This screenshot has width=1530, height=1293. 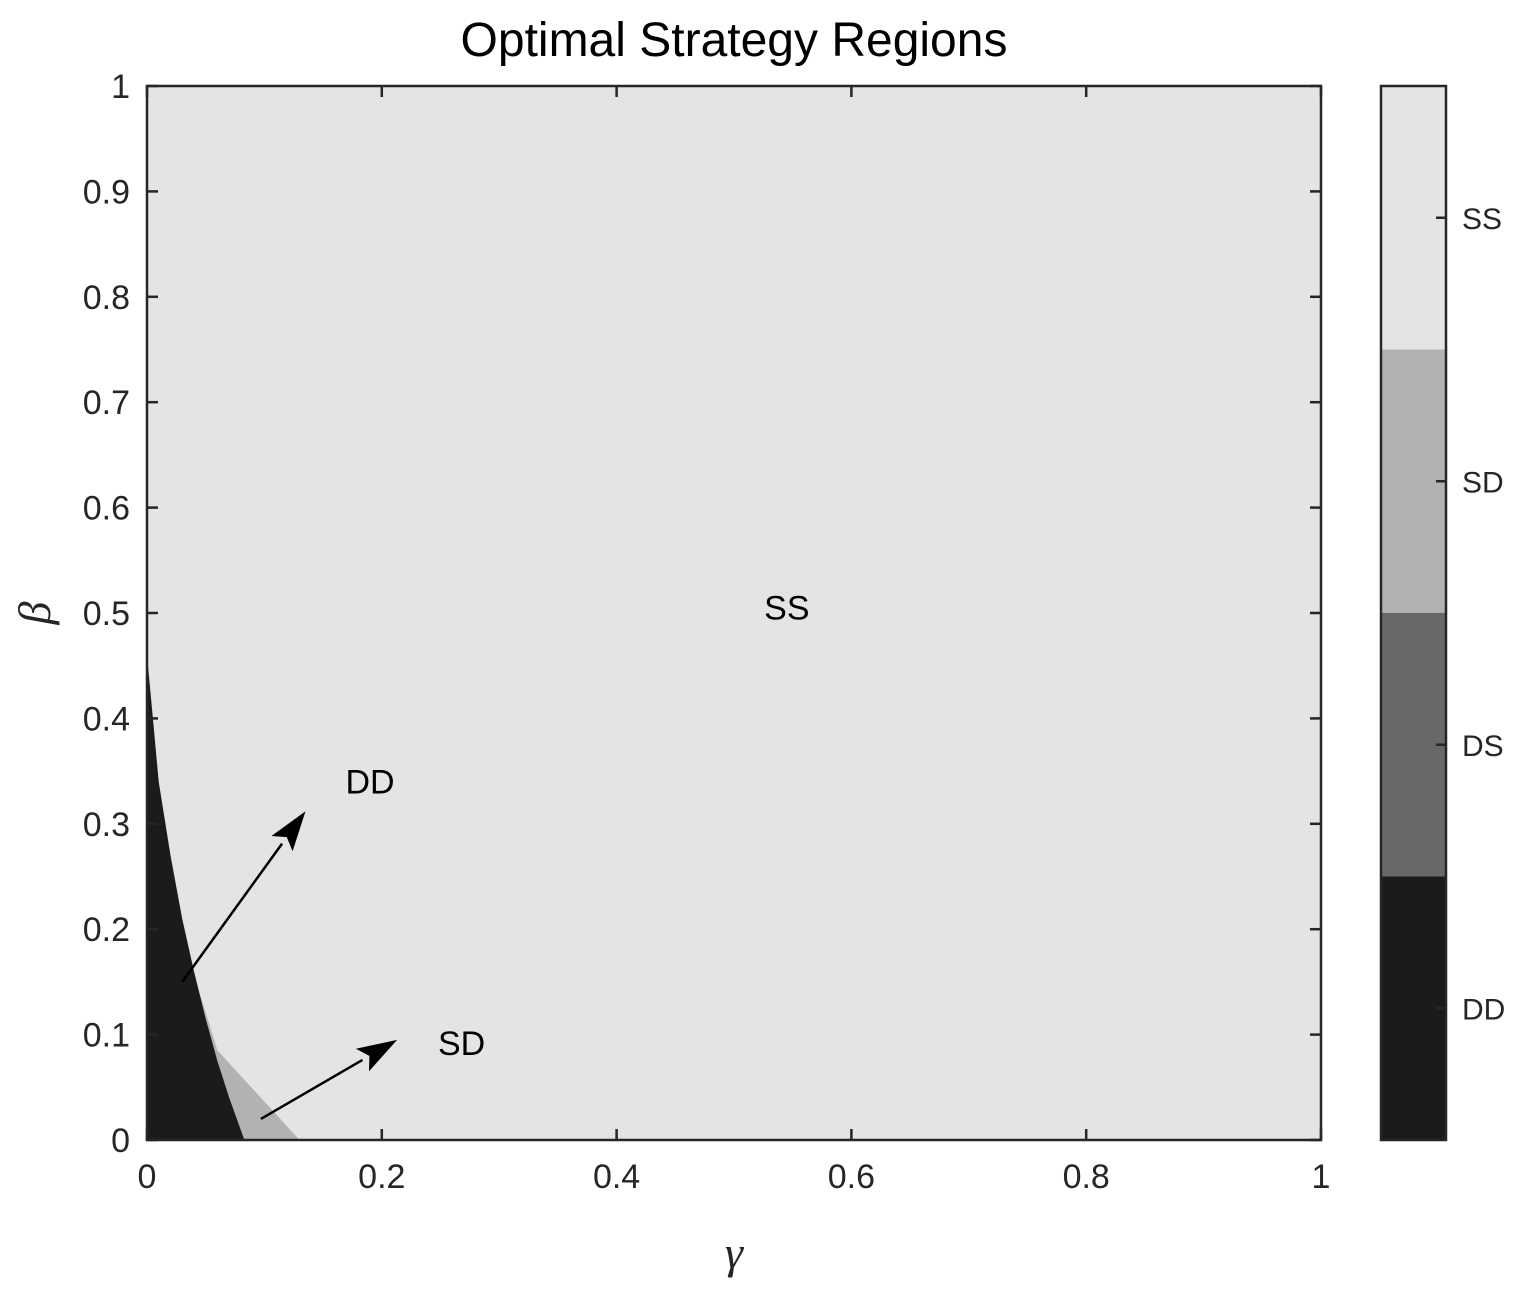 What do you see at coordinates (232, 912) in the screenshot?
I see `arrow-dd-line` at bounding box center [232, 912].